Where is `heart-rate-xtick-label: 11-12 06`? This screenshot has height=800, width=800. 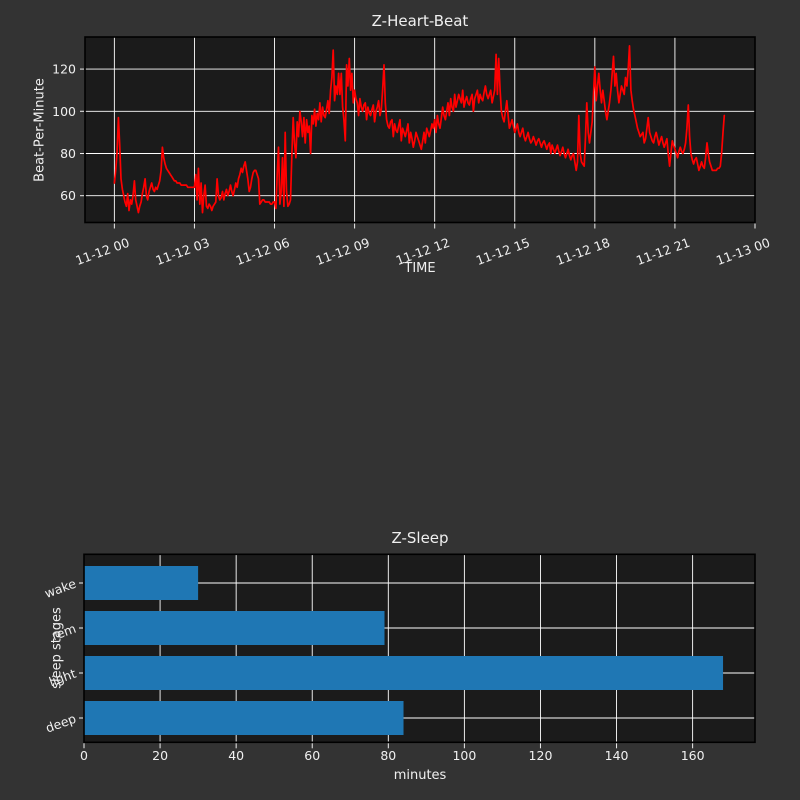
heart-rate-xtick-label: 11-12 06 is located at coordinates (263, 251).